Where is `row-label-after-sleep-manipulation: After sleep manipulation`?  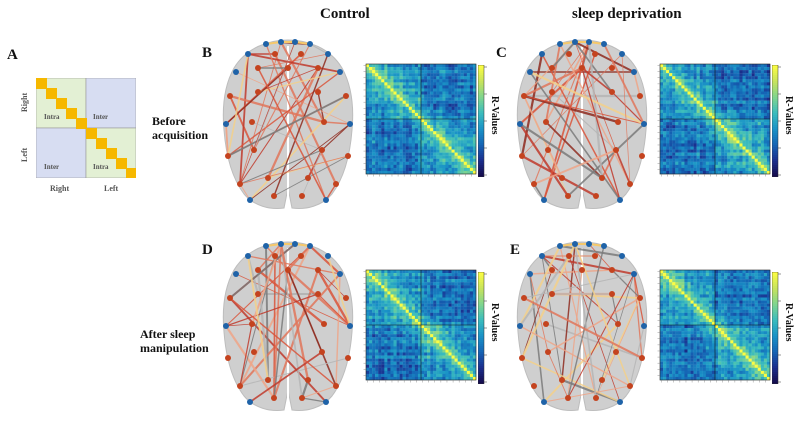 row-label-after-sleep-manipulation: After sleep manipulation is located at coordinates (174, 341).